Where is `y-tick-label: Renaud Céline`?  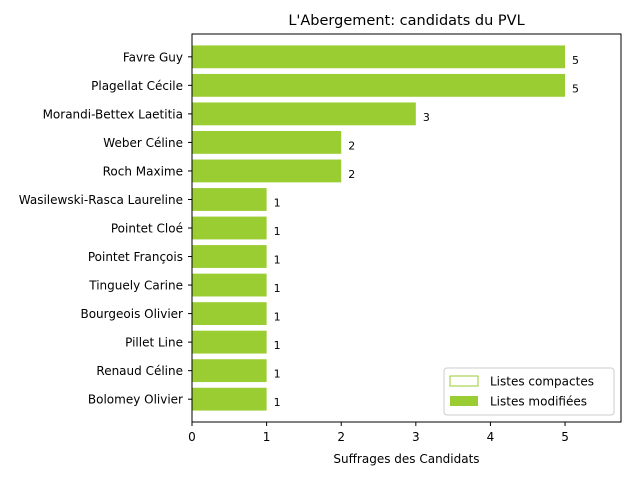 y-tick-label: Renaud Céline is located at coordinates (139, 371).